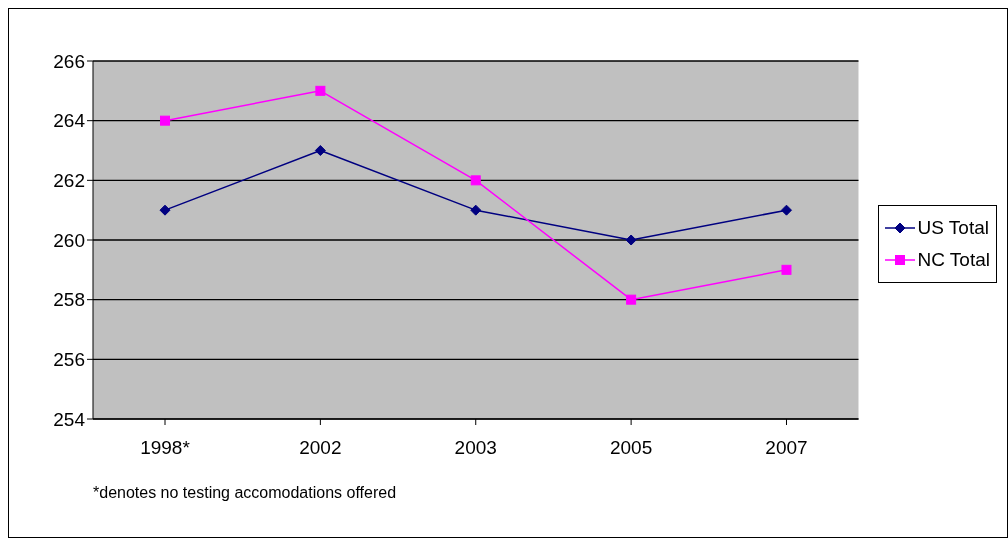 This screenshot has height=538, width=1008. Describe the element at coordinates (69, 181) in the screenshot. I see `y-tick-label: 262` at that location.